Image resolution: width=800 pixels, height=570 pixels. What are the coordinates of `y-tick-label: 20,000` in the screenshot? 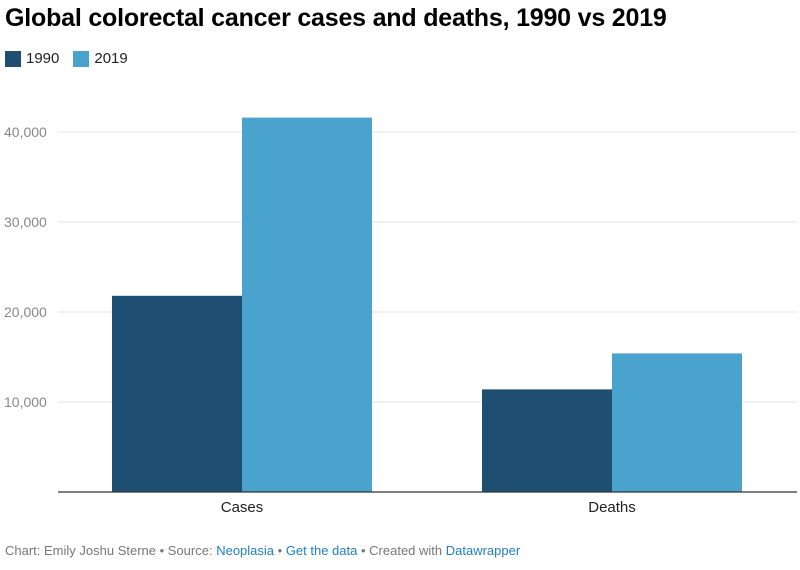 It's located at (25, 312).